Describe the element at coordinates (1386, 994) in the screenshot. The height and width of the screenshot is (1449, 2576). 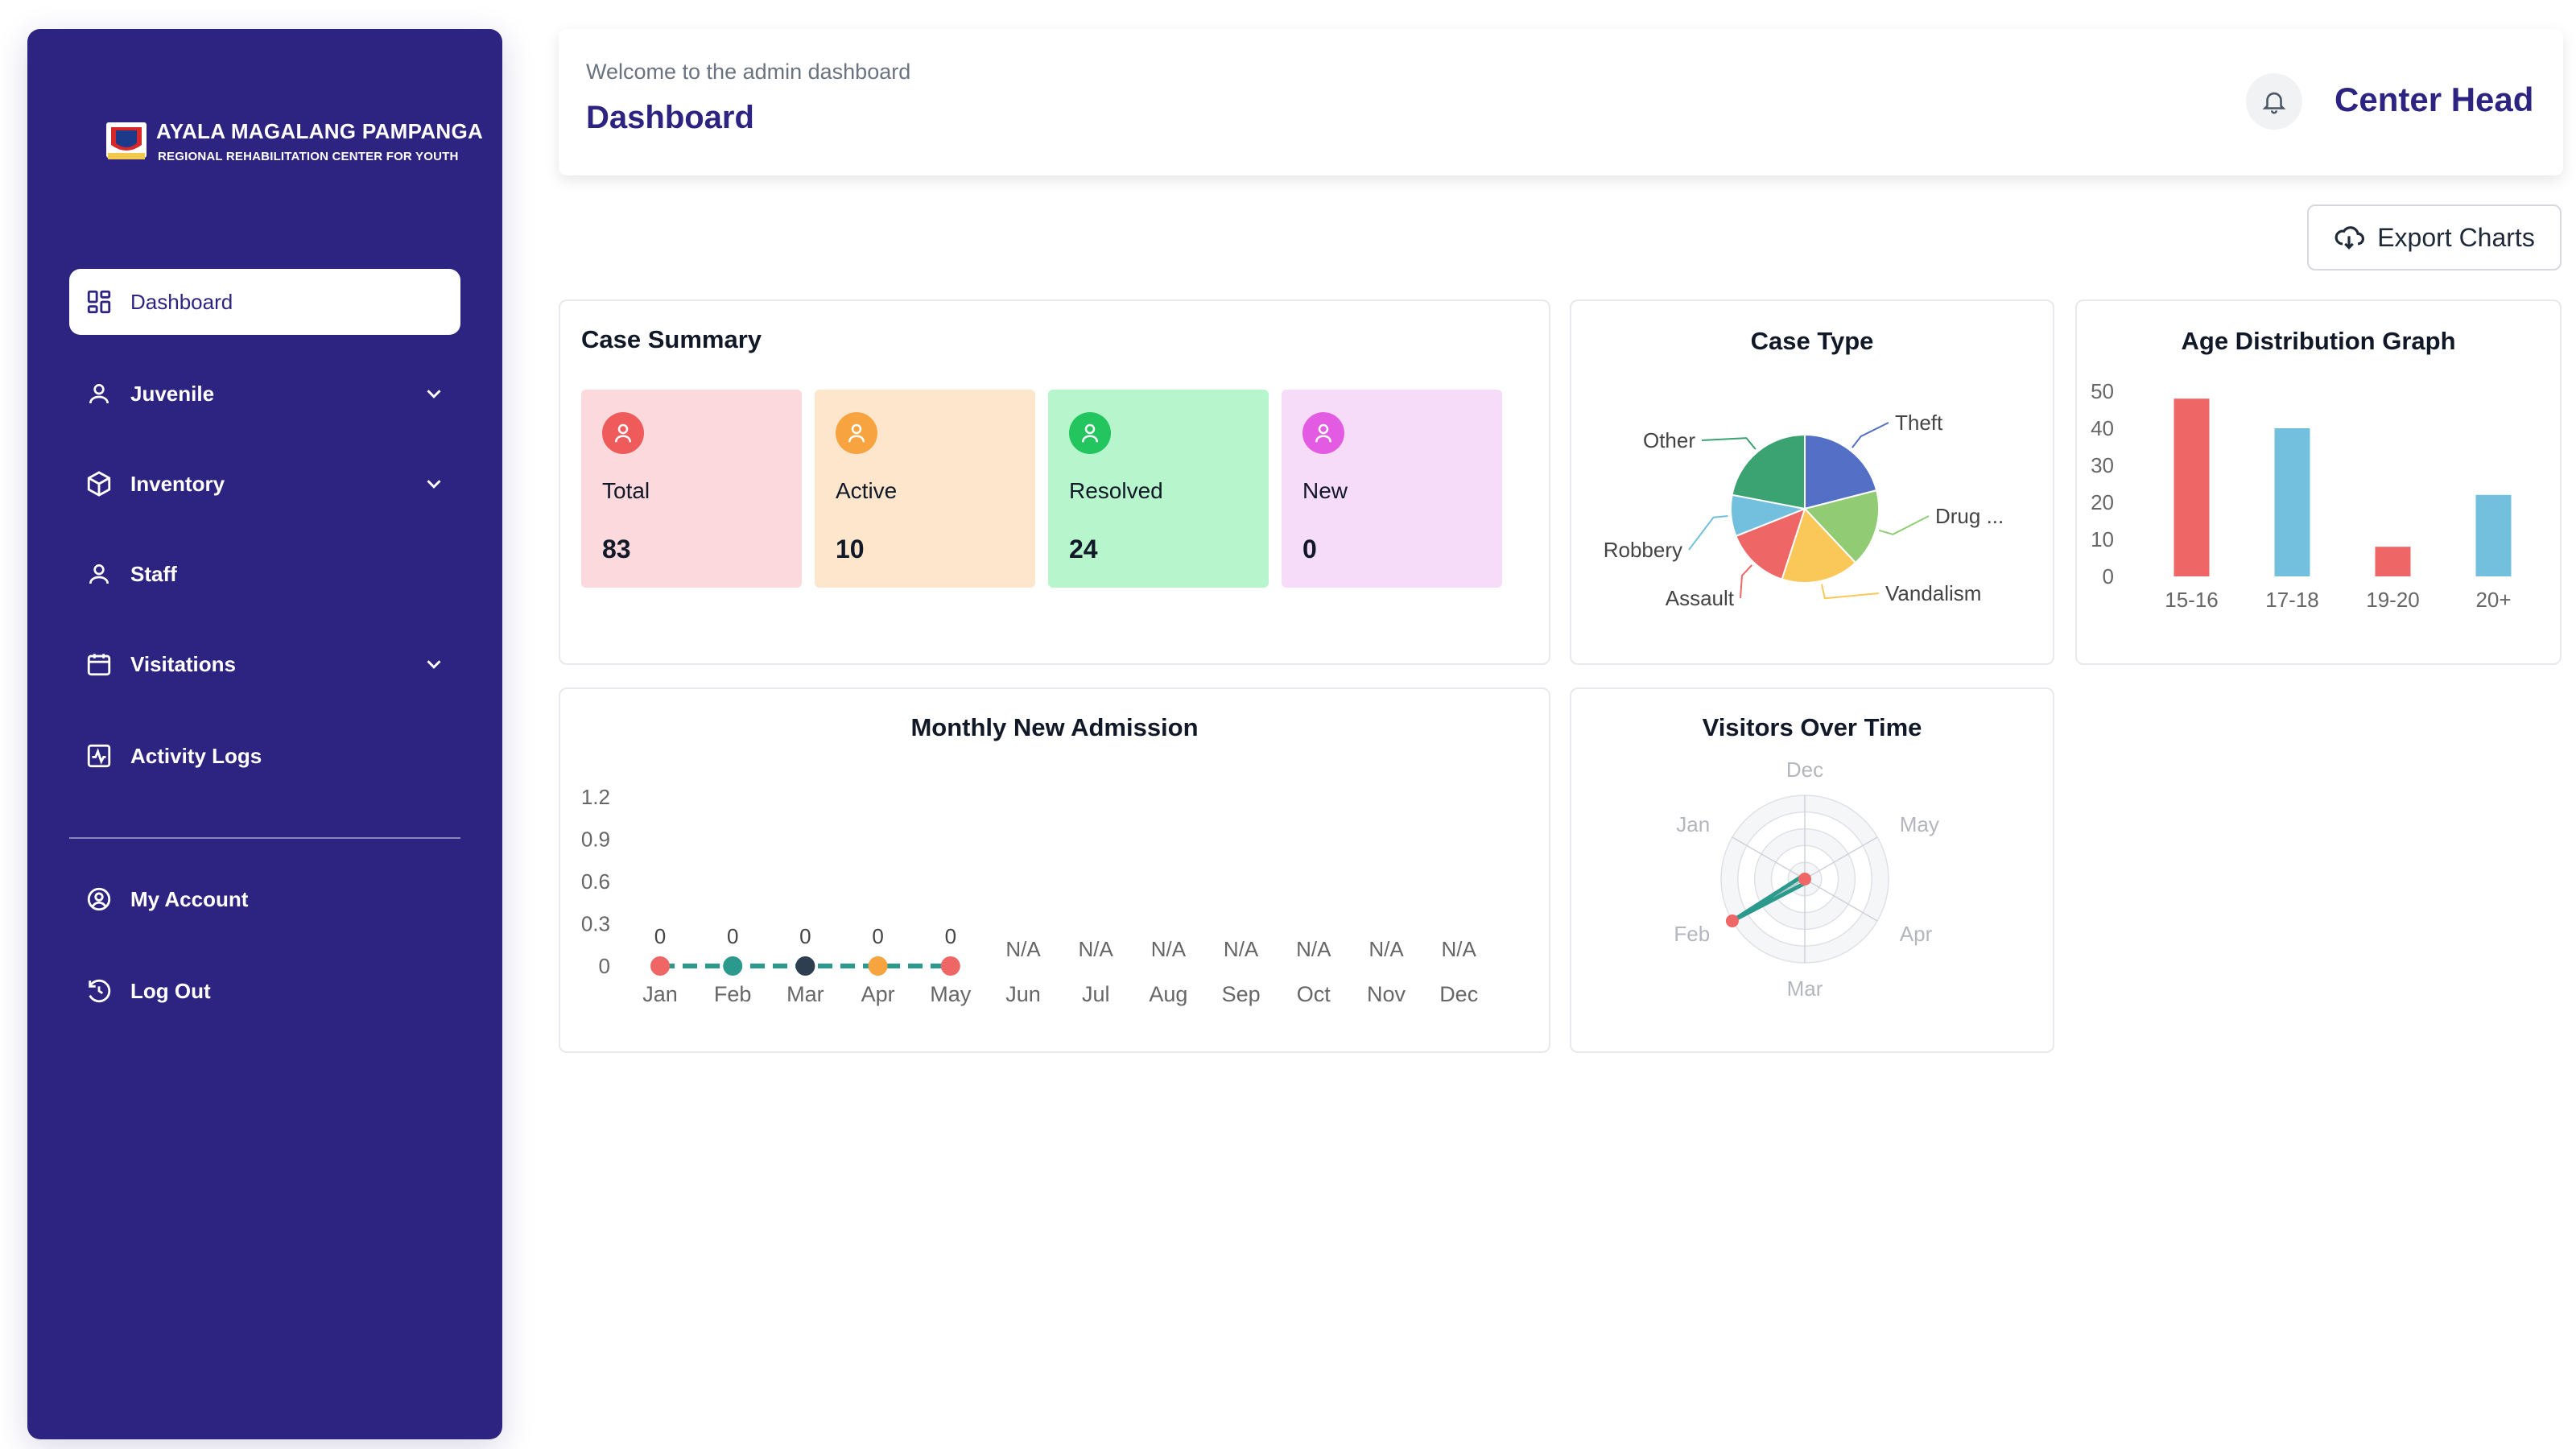
I see `x-tick-label: Nov` at that location.